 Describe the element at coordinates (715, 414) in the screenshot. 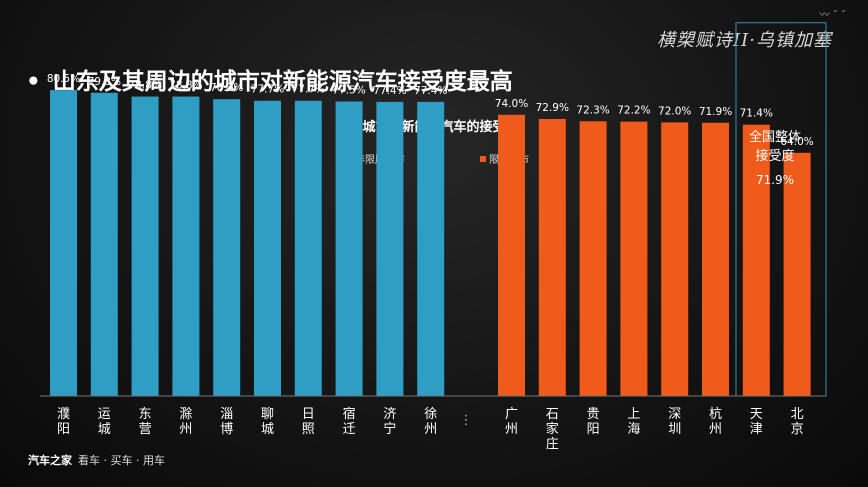

I see `category-label: 杭` at that location.